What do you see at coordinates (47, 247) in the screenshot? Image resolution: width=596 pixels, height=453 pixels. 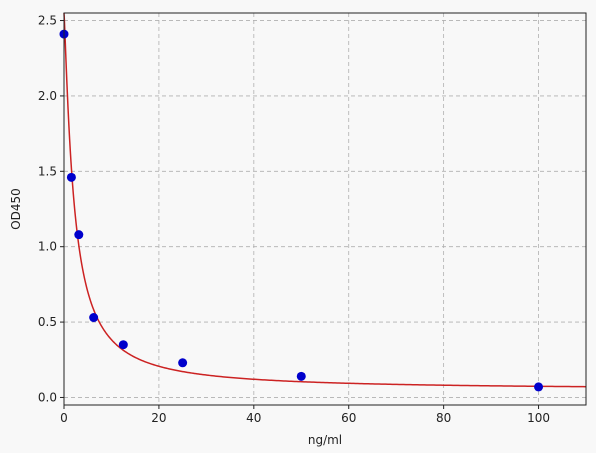 I see `y-tick-label: 1.0` at bounding box center [47, 247].